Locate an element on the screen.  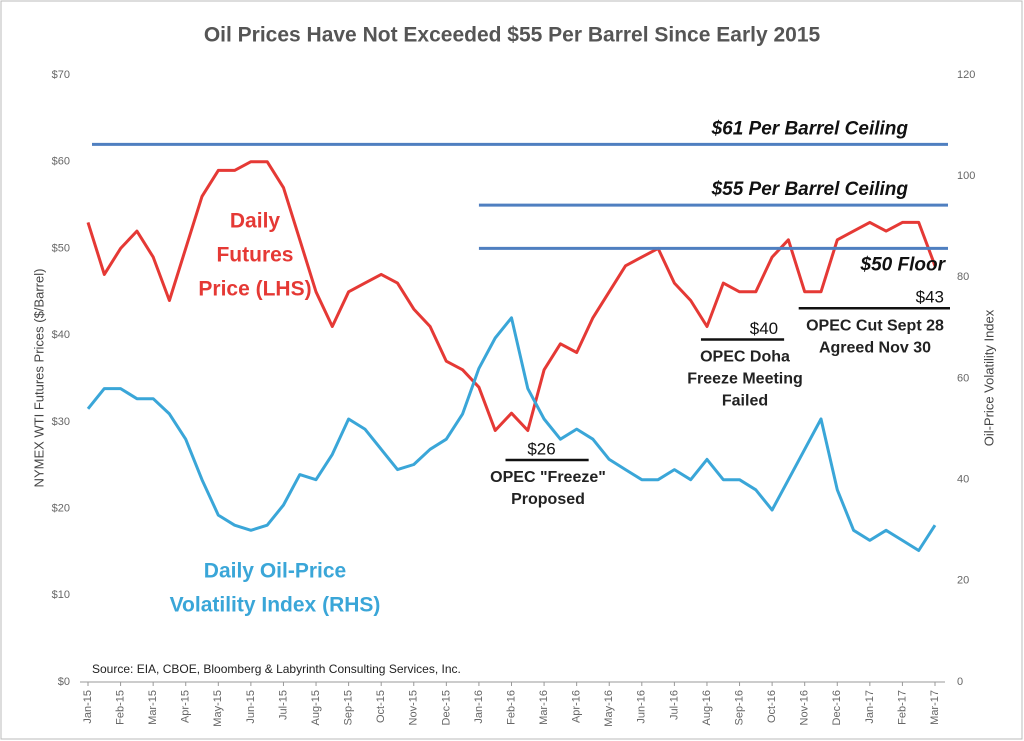
x-tick-label: Nov-16 is located at coordinates (805, 707).